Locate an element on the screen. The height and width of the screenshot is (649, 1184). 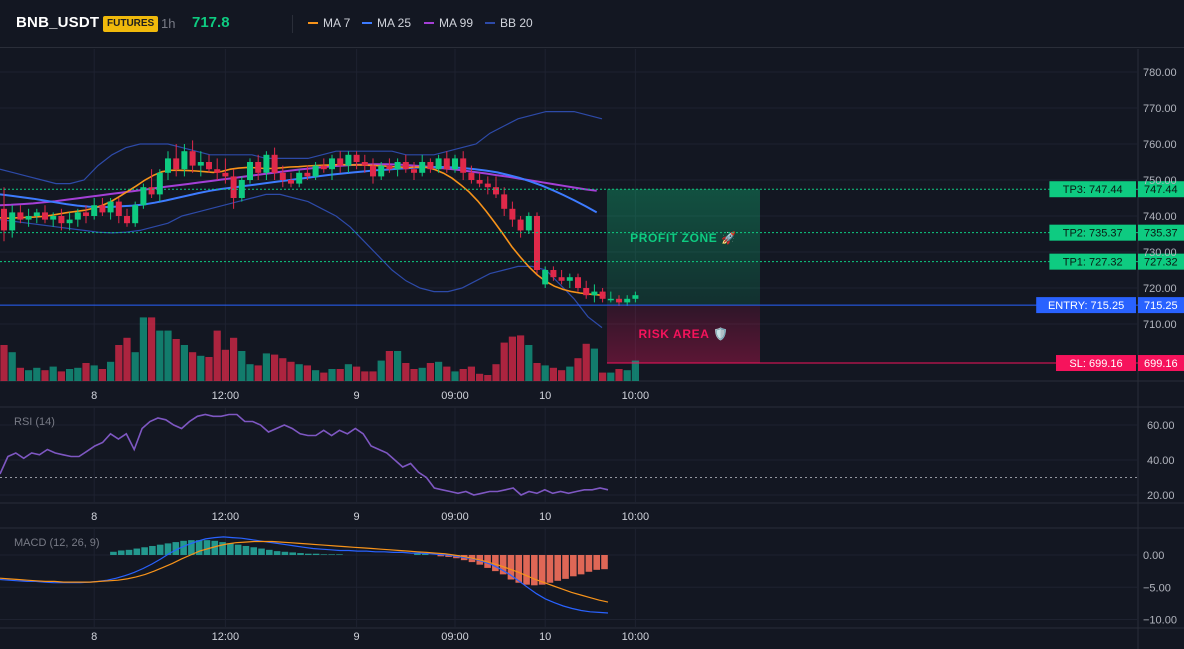
macd-time-label: 8 is located at coordinates (94, 637).